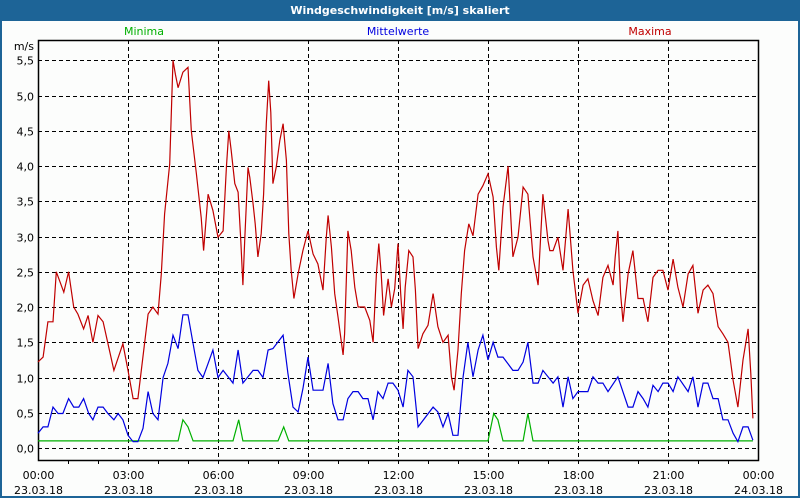 This screenshot has width=800, height=500. Describe the element at coordinates (395, 426) in the screenshot. I see `series-line-minima` at that location.